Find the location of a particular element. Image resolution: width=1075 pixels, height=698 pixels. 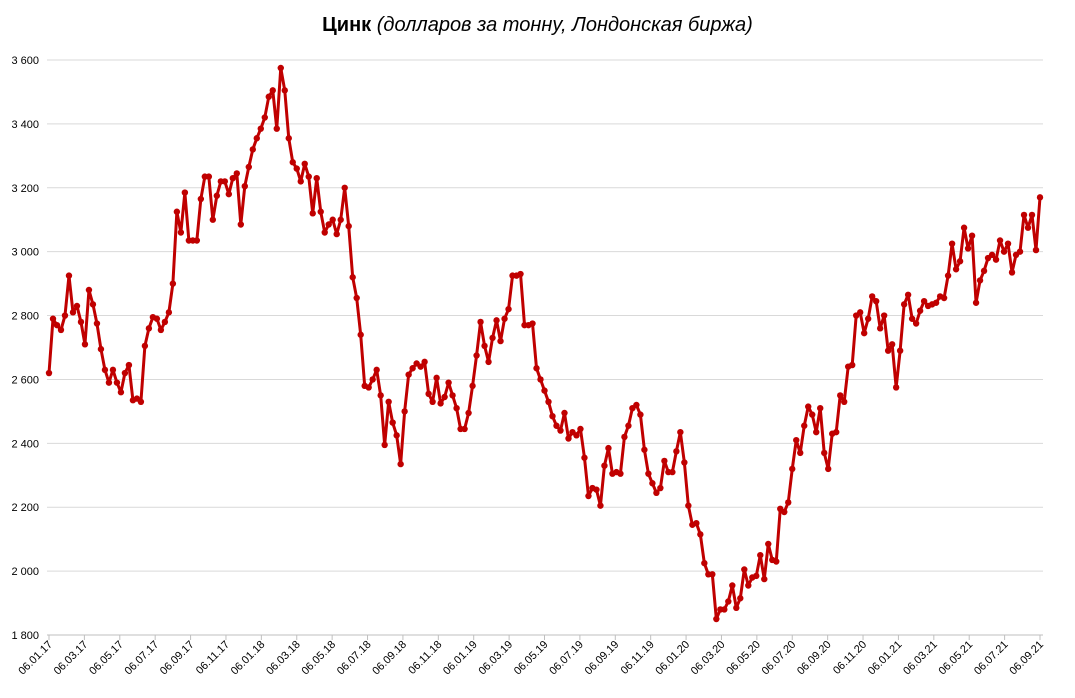

y-tick-label: 3 600 is located at coordinates (25, 61).